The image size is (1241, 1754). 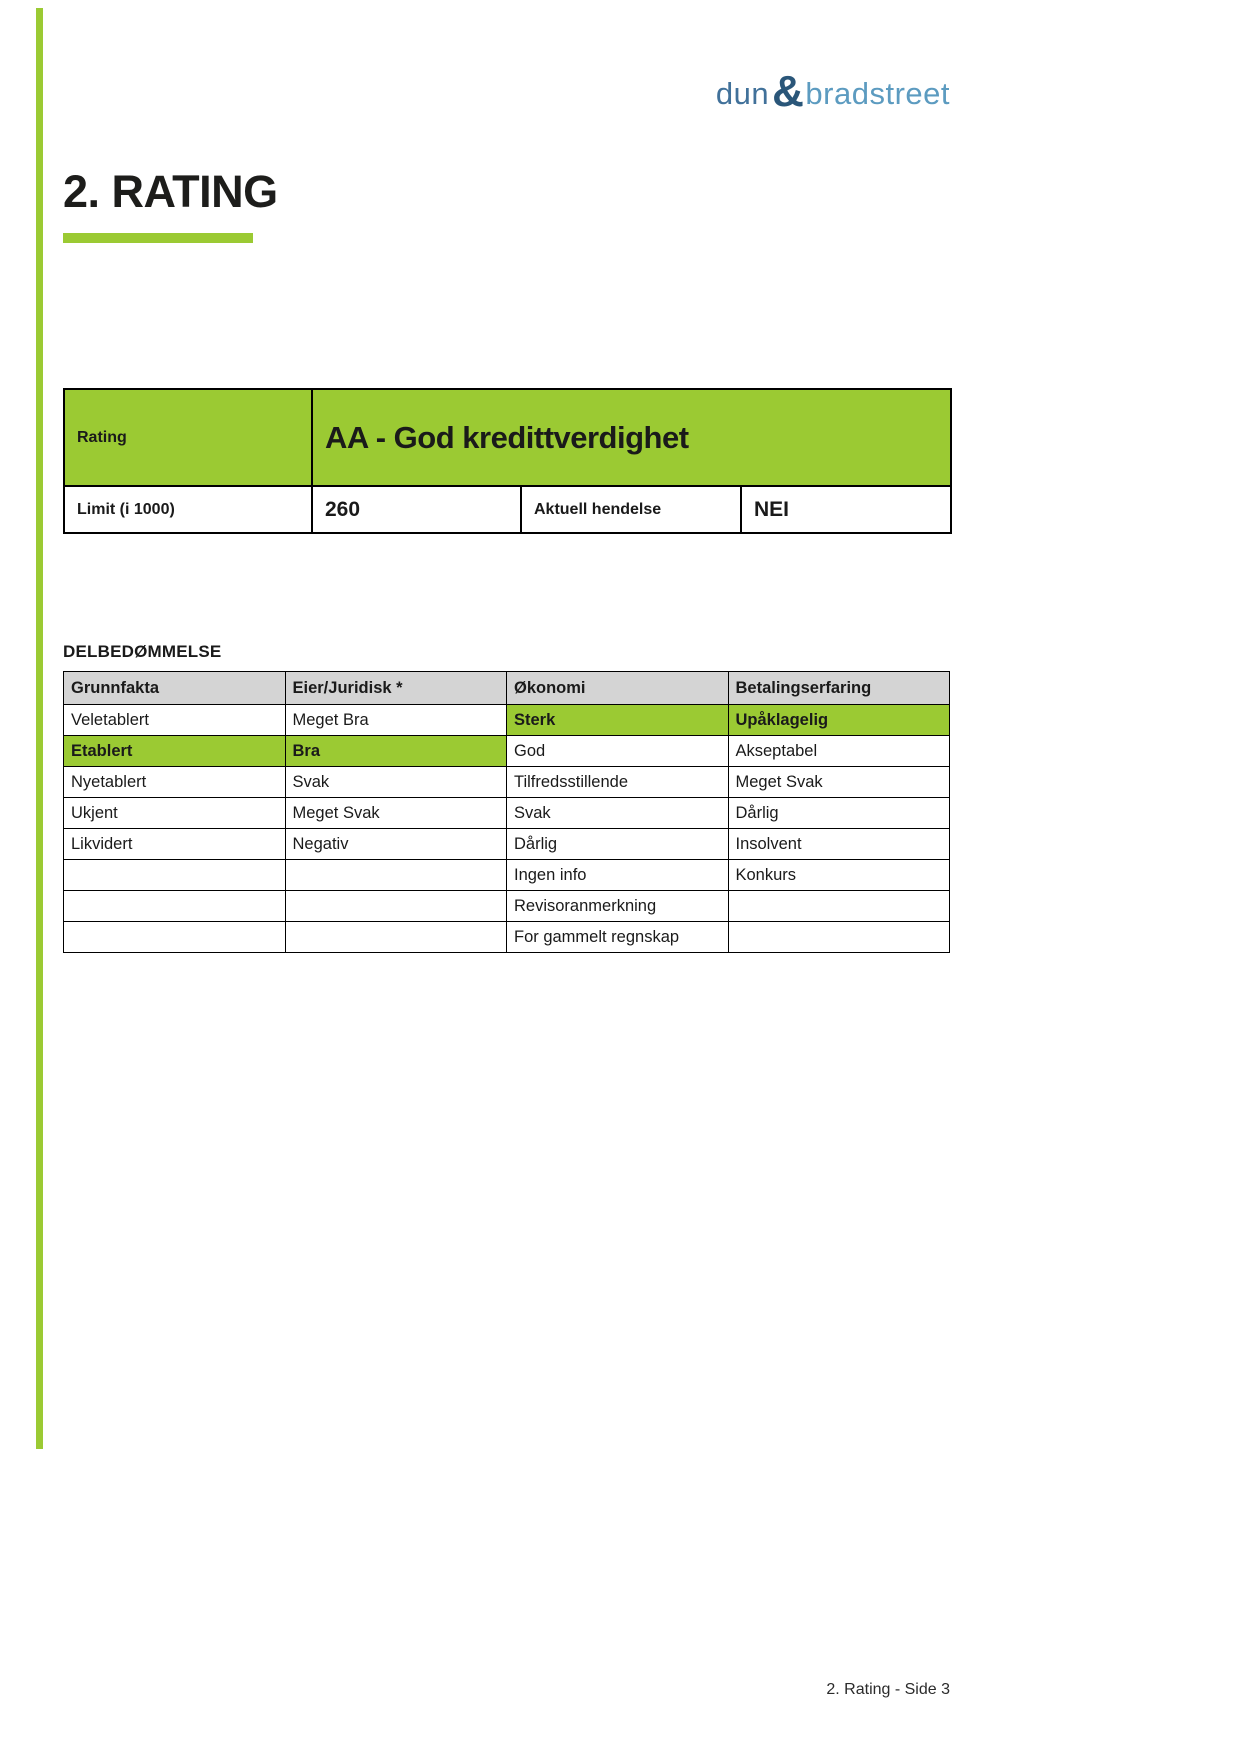 I want to click on table-cell: God, so click(x=617, y=751).